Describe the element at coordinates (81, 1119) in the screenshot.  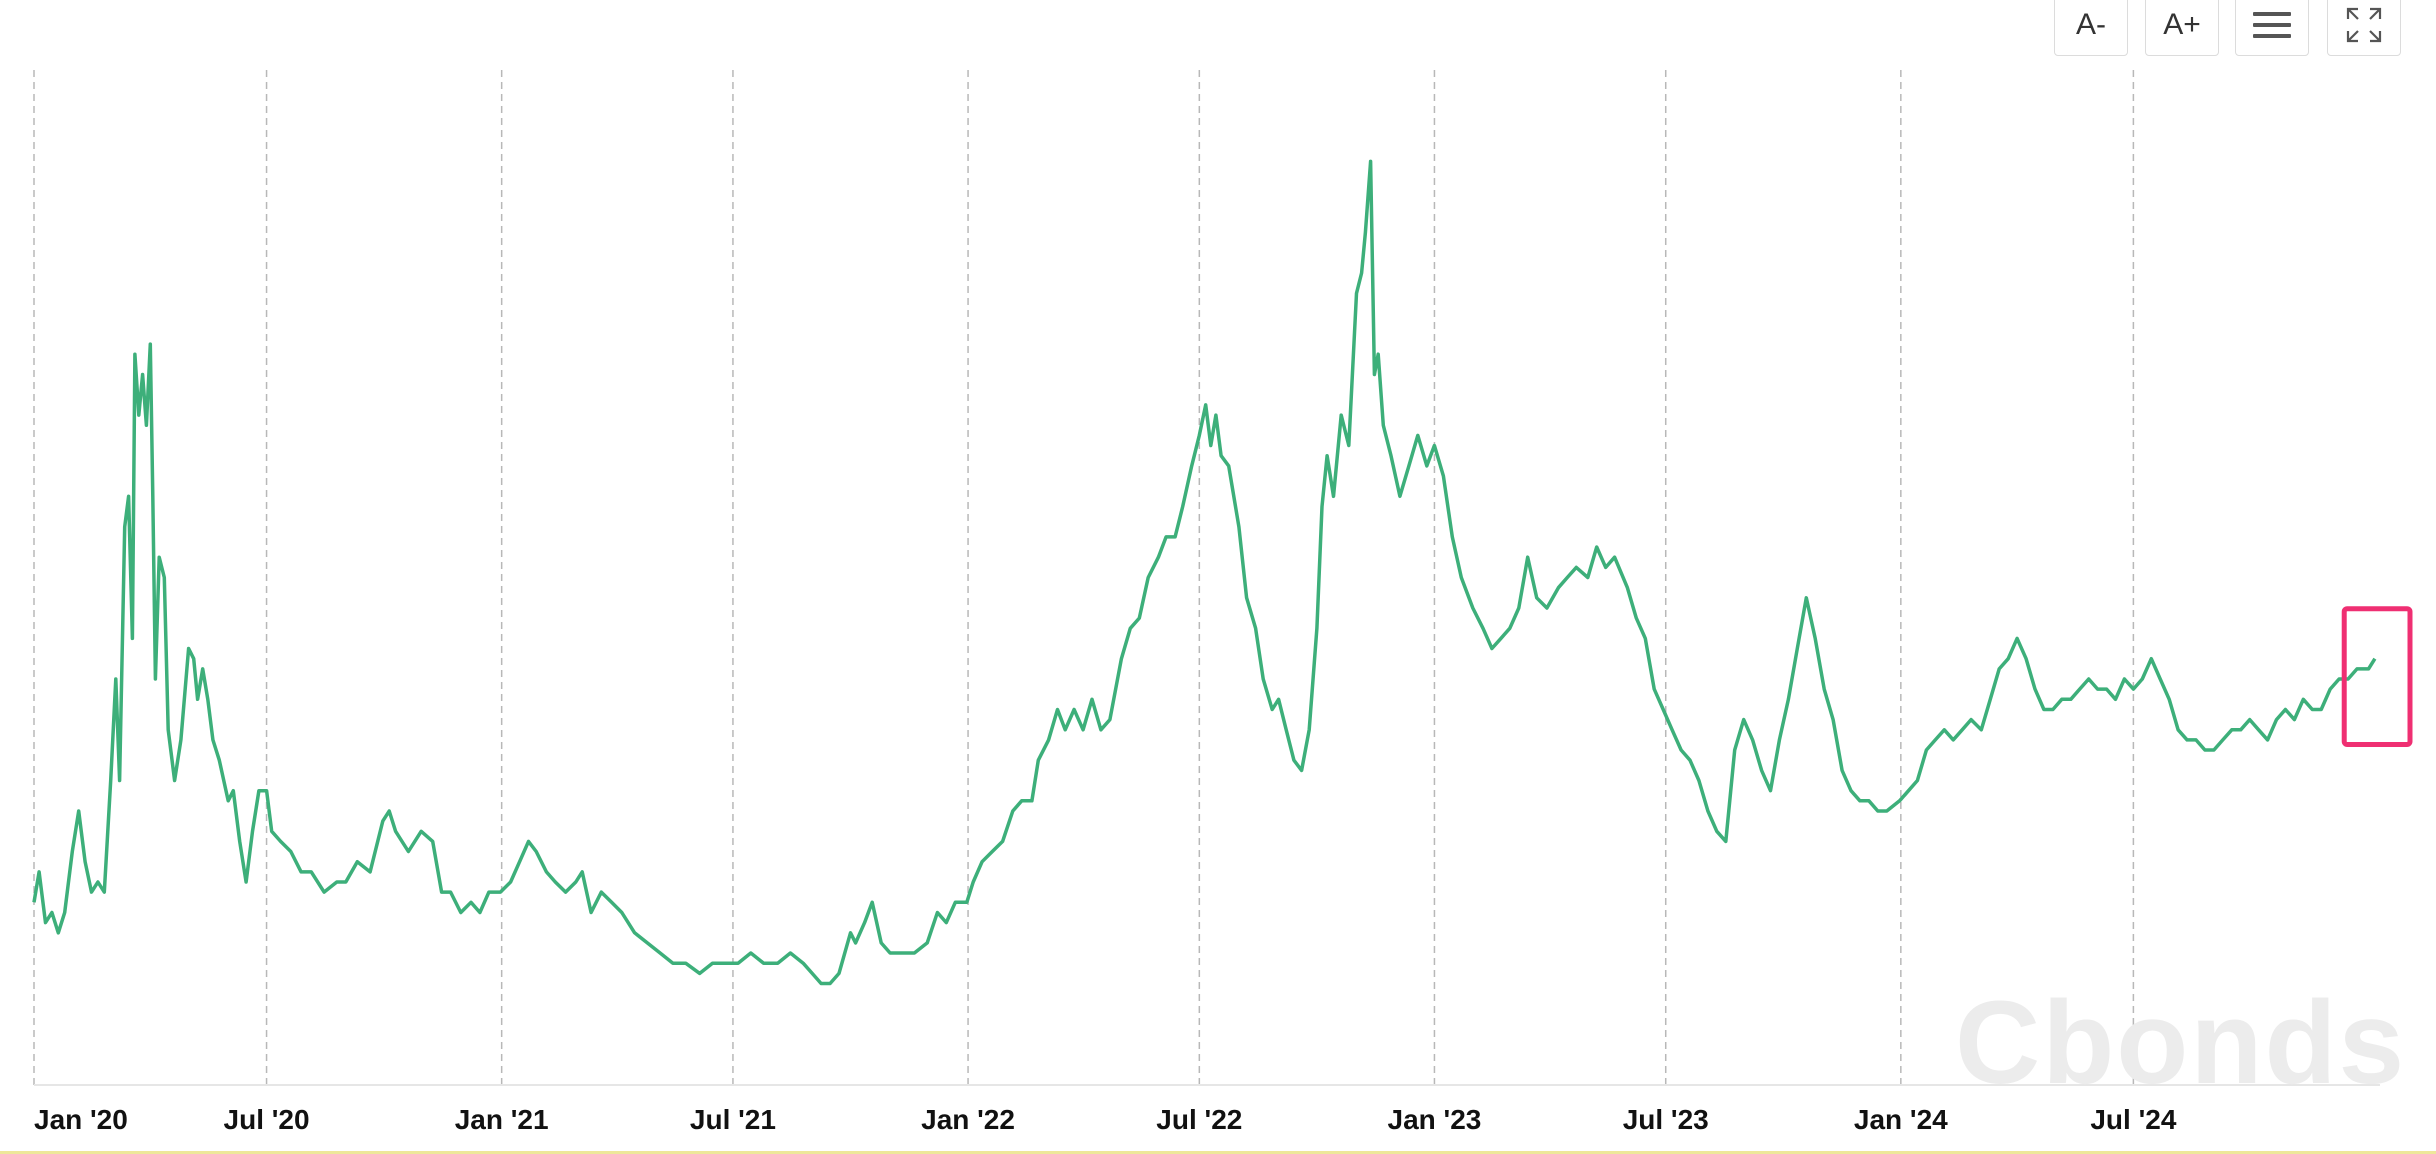
I see `x-tick-label: Jan '20` at that location.